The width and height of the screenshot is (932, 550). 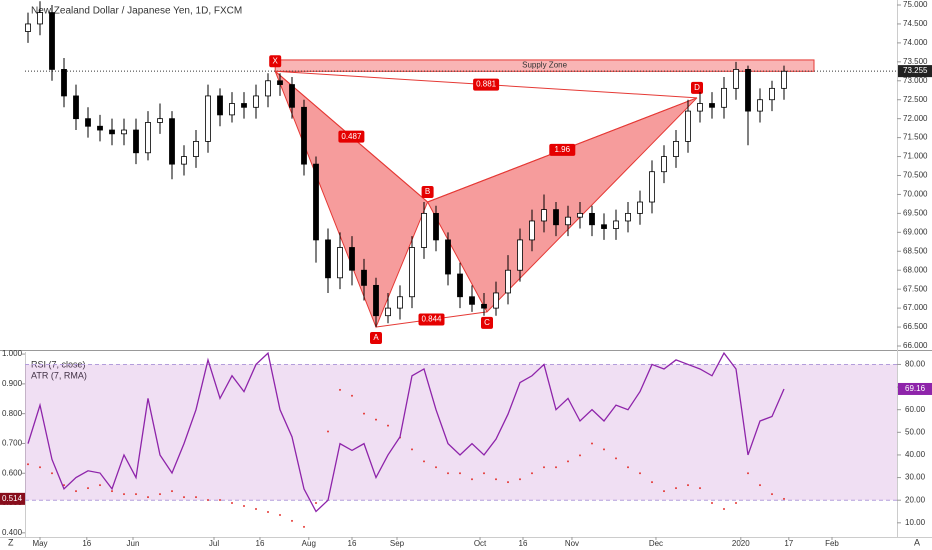 What do you see at coordinates (915, 388) in the screenshot?
I see `rsi-last-label: 69.16` at bounding box center [915, 388].